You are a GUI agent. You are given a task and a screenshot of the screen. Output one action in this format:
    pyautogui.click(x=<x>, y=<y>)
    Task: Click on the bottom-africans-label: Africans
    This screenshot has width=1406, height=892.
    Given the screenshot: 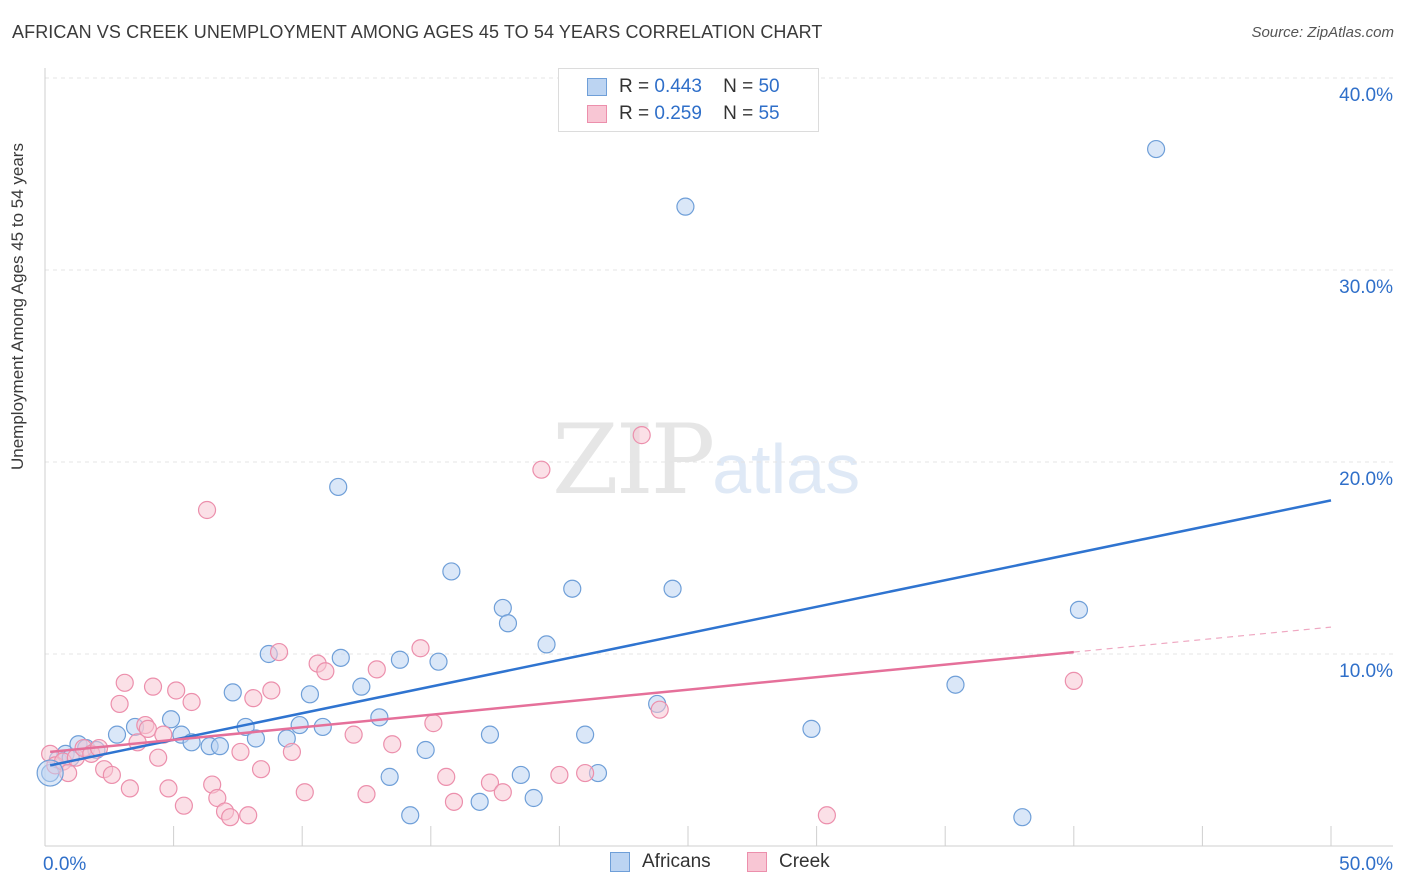 What is the action you would take?
    pyautogui.click(x=676, y=861)
    